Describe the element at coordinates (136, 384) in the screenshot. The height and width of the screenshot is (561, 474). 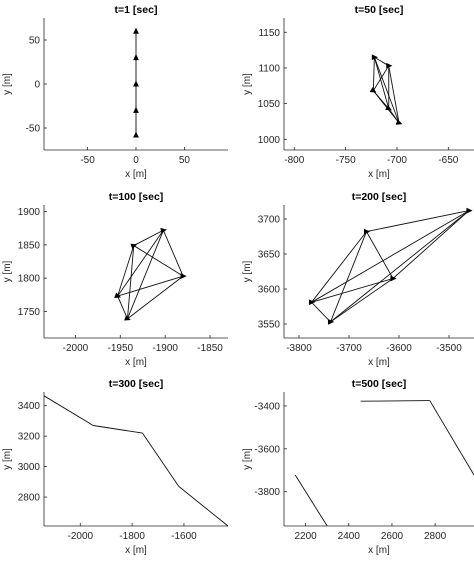
I see `chart-title: t=300 [sec]` at that location.